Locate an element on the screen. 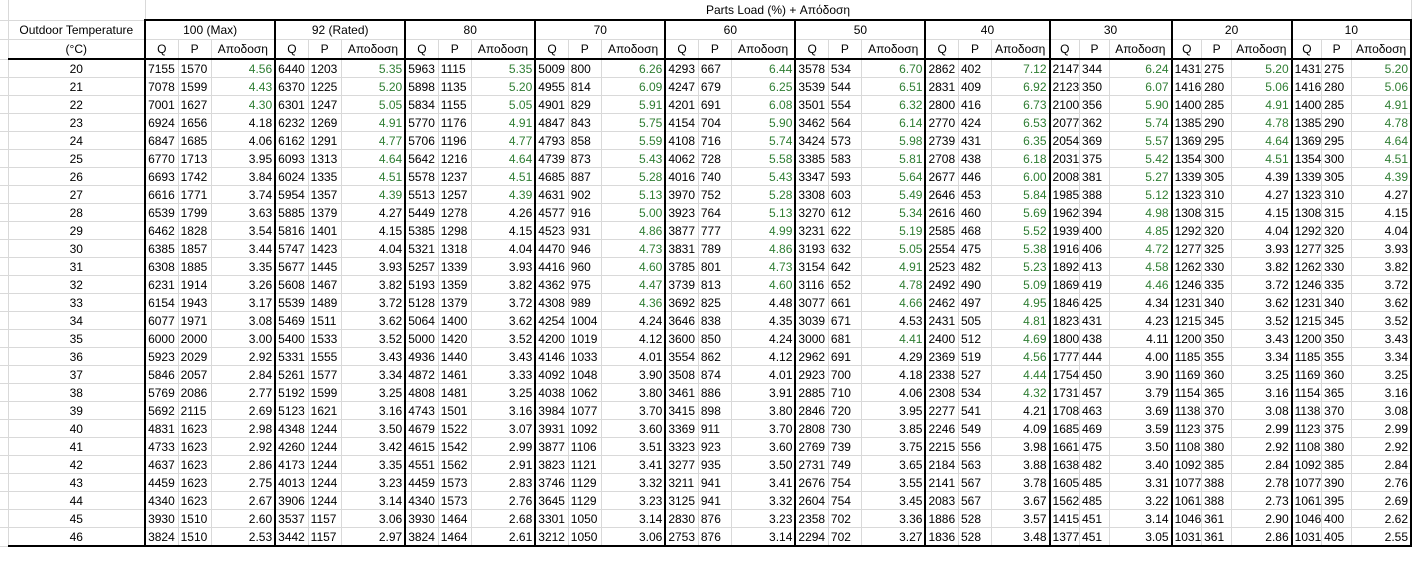 The width and height of the screenshot is (1412, 578). q-cell: 1323 is located at coordinates (1306, 194).